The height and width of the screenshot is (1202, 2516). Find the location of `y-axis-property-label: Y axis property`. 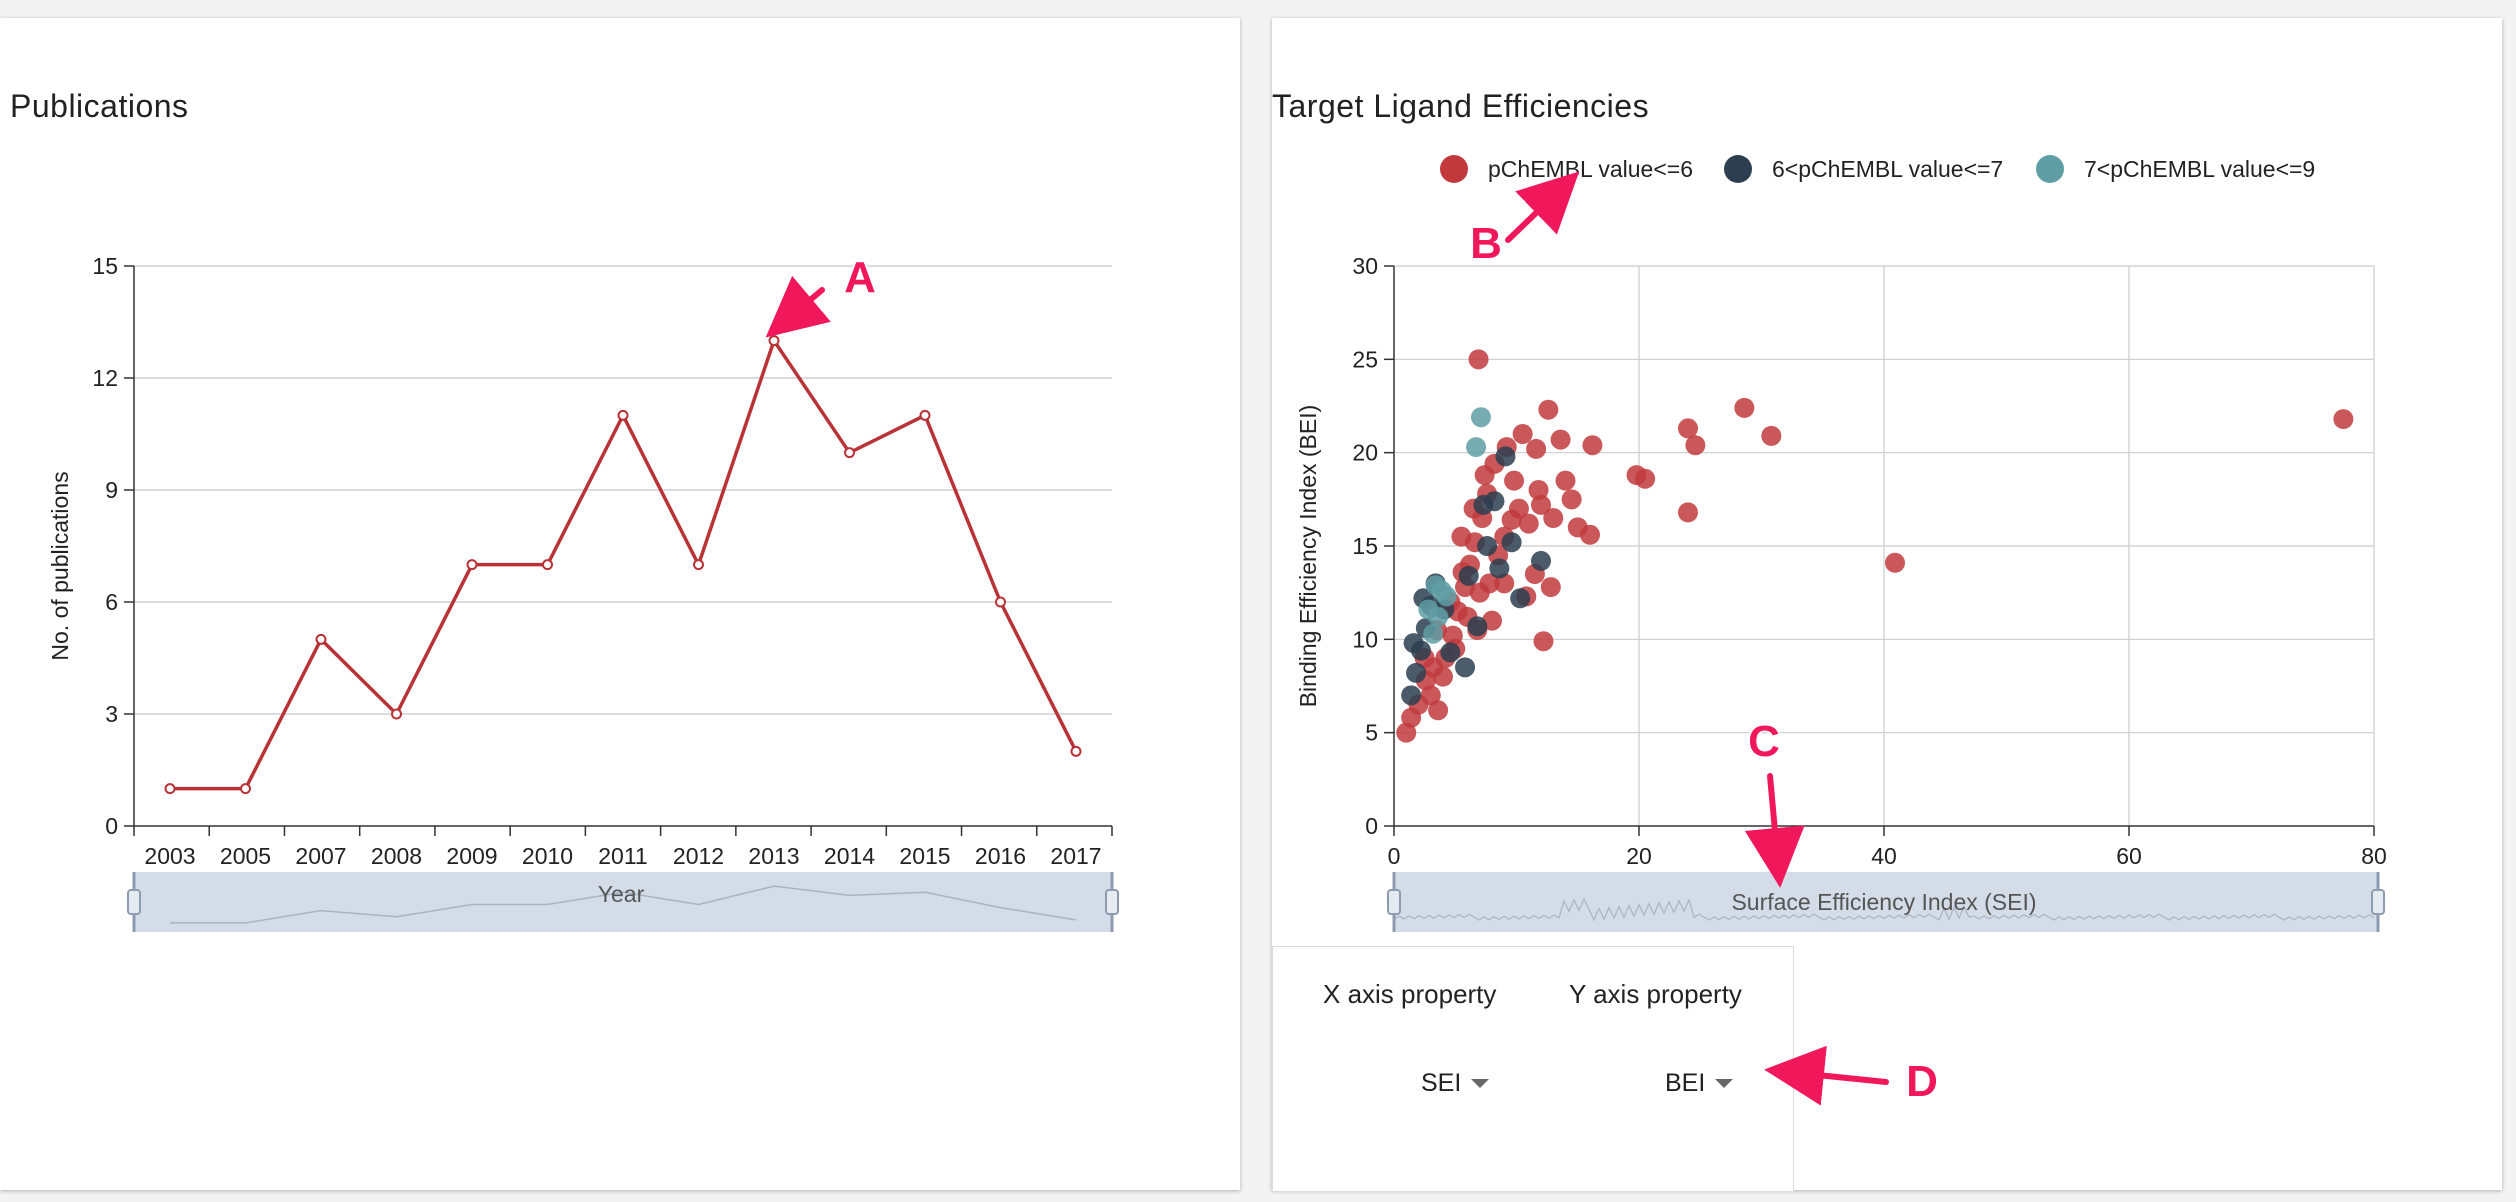

y-axis-property-label: Y axis property is located at coordinates (1655, 994).